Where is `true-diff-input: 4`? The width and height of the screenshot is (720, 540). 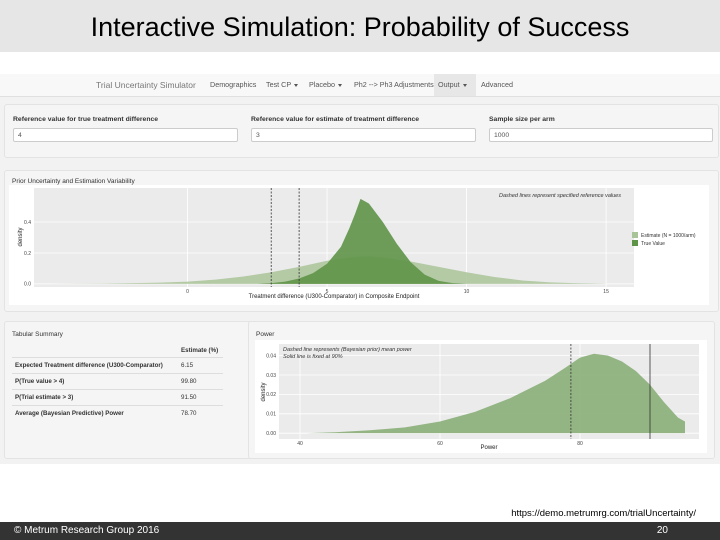 true-diff-input: 4 is located at coordinates (125, 135).